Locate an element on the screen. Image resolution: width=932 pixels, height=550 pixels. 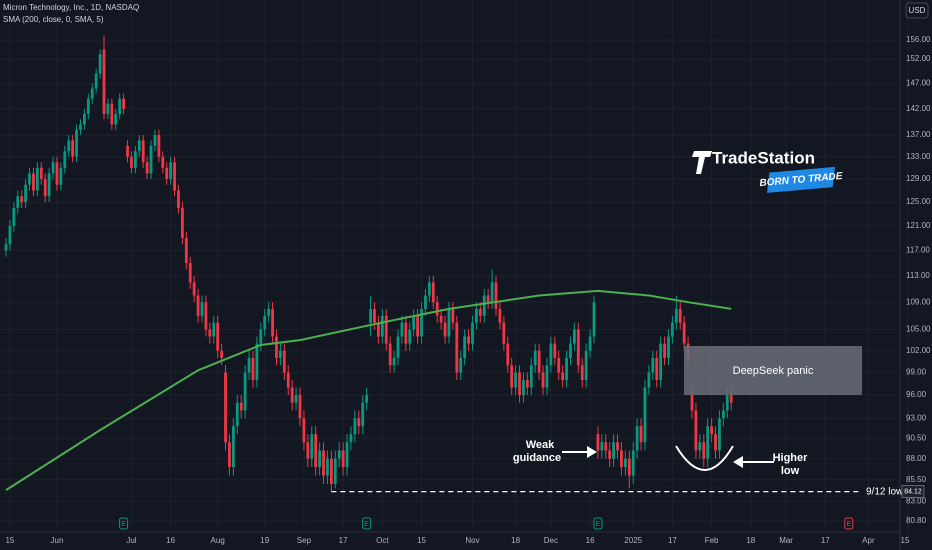
chart-title: Micron Technology, Inc., 1D, NASDAQ is located at coordinates (71, 7).